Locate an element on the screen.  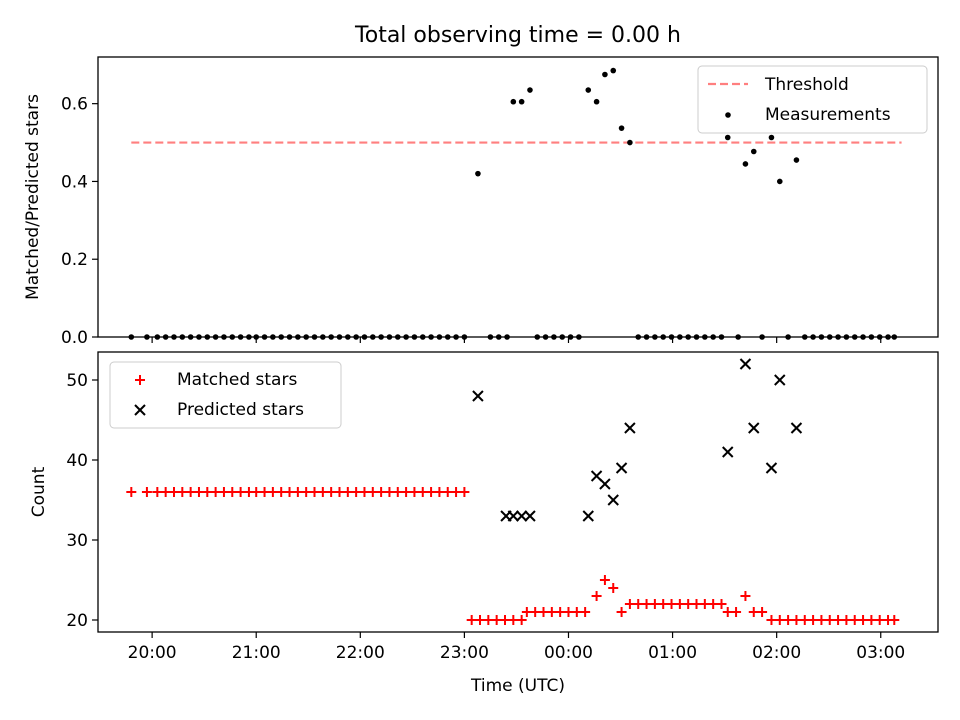
xtick-label-7: 03:00 is located at coordinates (880, 653).